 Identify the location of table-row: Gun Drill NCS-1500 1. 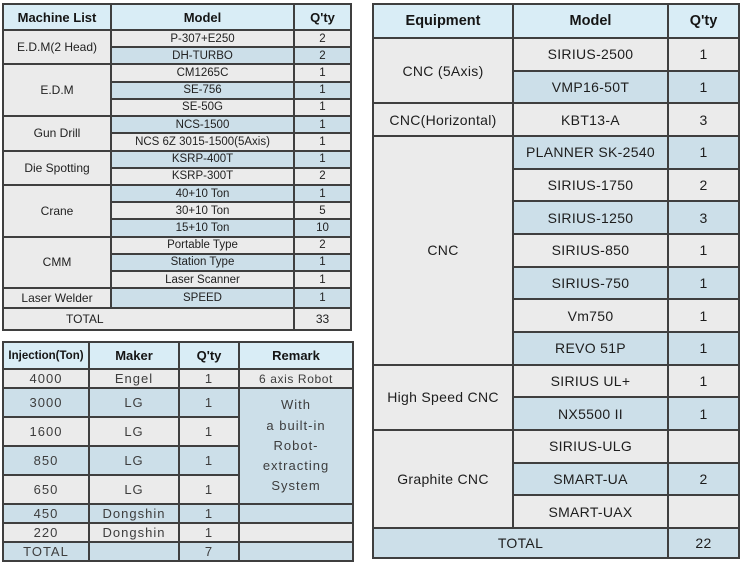
(177, 133).